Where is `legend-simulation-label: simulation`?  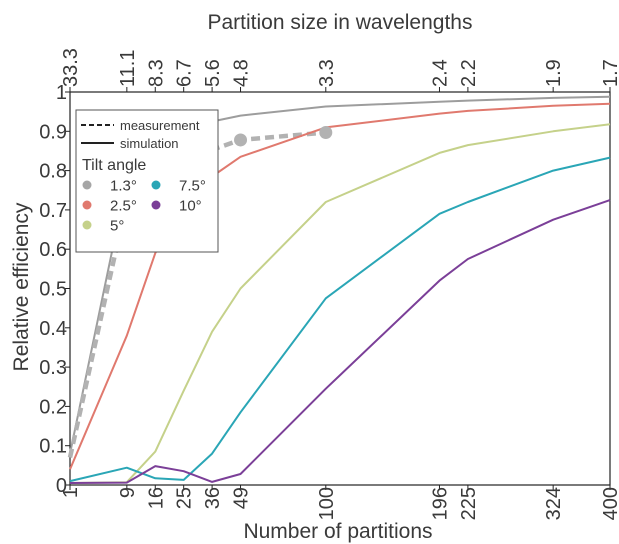 legend-simulation-label: simulation is located at coordinates (149, 143).